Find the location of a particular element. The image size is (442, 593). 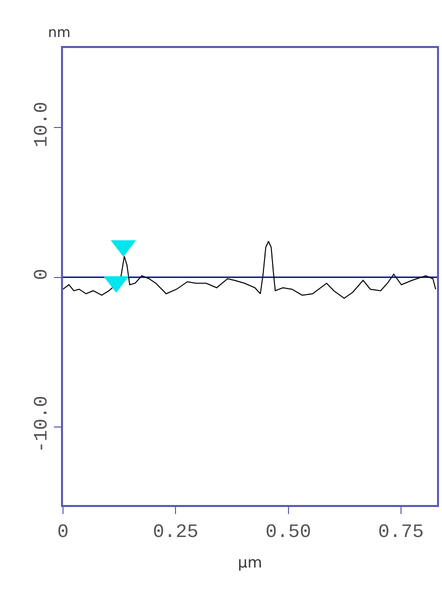

x-axis-title: µm is located at coordinates (250, 562).